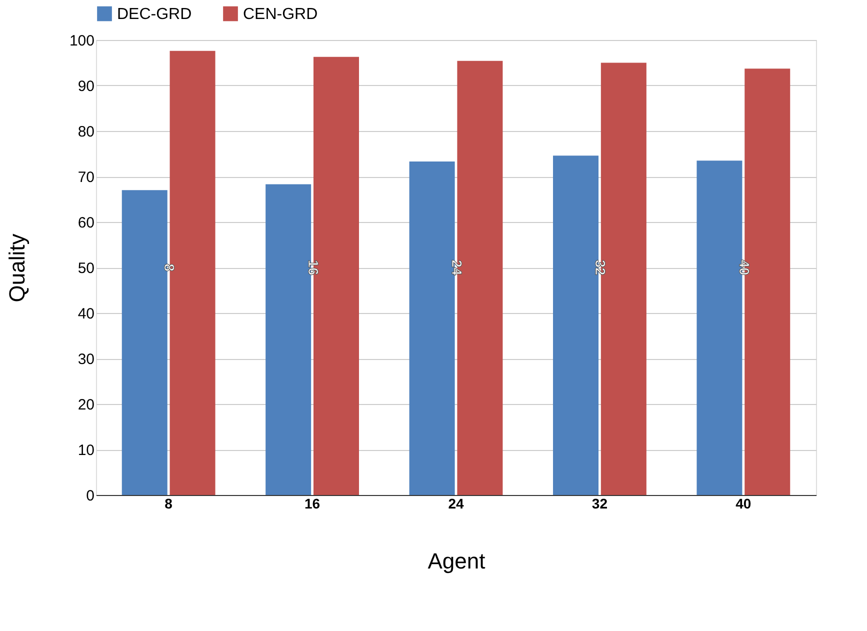 The height and width of the screenshot is (631, 867). What do you see at coordinates (457, 561) in the screenshot?
I see `x-axis-title: Agent` at bounding box center [457, 561].